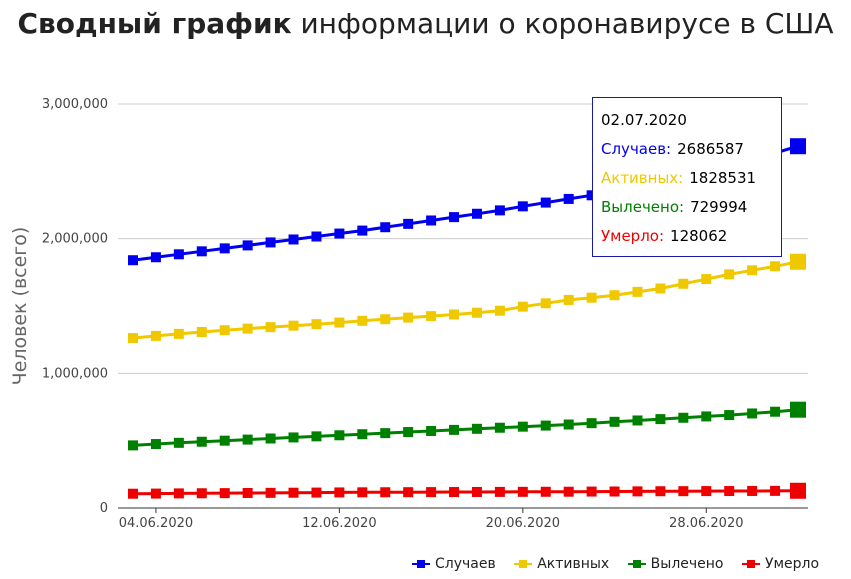 This screenshot has height=579, width=851. Describe the element at coordinates (567, 23) in the screenshot. I see `chart-title-rest: информации о коронавирусе в США` at that location.